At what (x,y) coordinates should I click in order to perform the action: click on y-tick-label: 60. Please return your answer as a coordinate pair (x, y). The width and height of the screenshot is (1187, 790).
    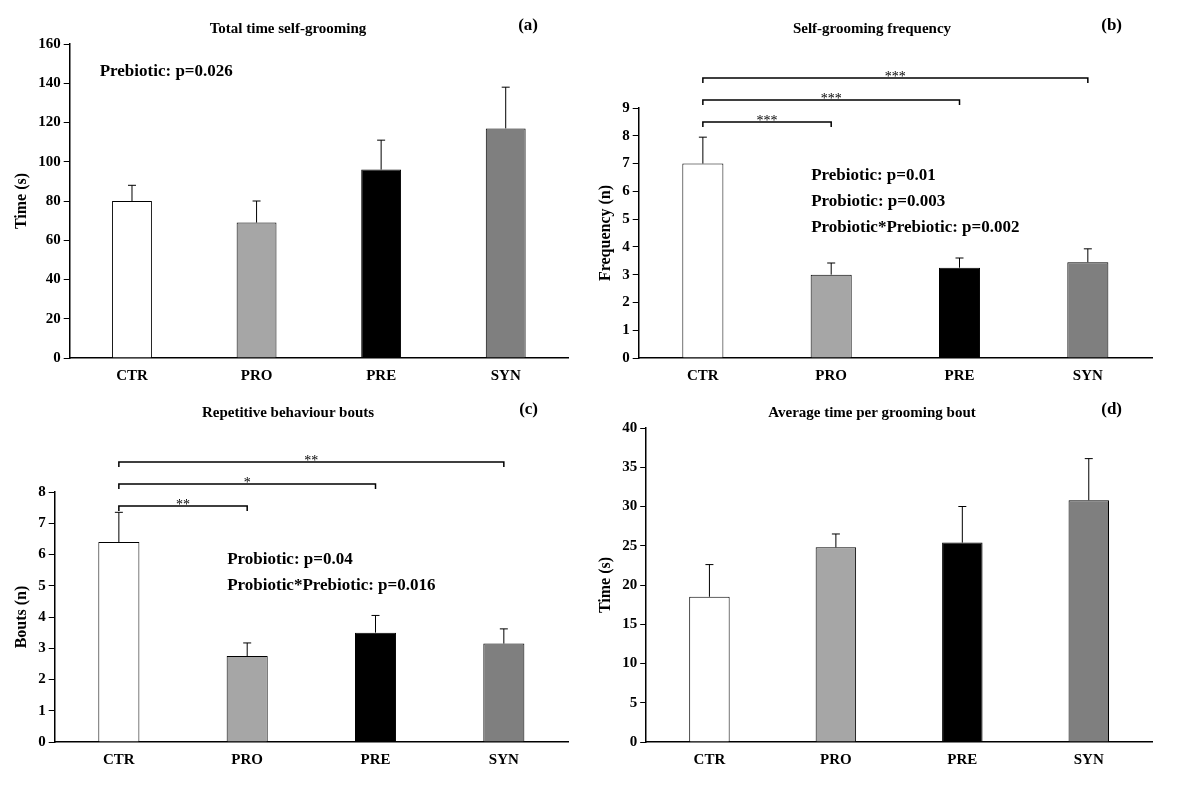
    Looking at the image, I should click on (53, 239).